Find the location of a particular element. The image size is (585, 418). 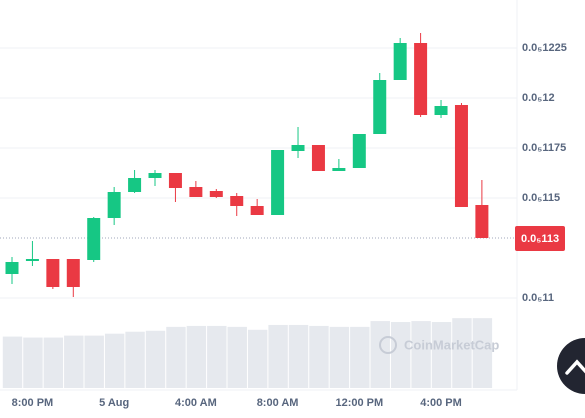

y-tick-label: 0.0₅1175 is located at coordinates (544, 148).